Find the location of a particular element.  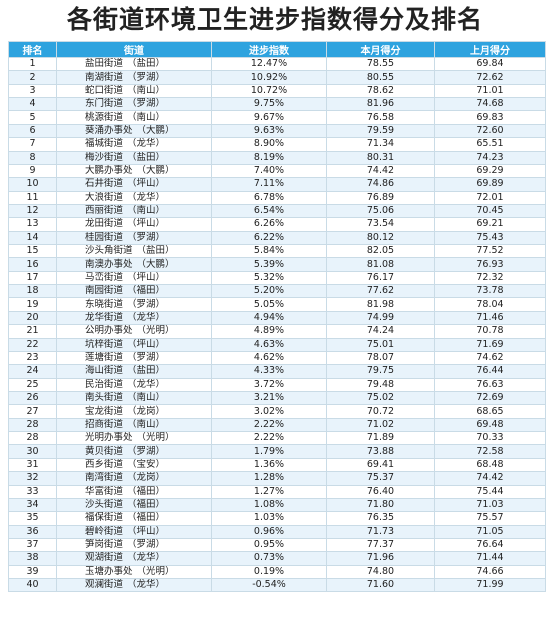

table-row: 3 蛇口街道 （南山） 10.72% 78.62 71.01 is located at coordinates (277, 91).